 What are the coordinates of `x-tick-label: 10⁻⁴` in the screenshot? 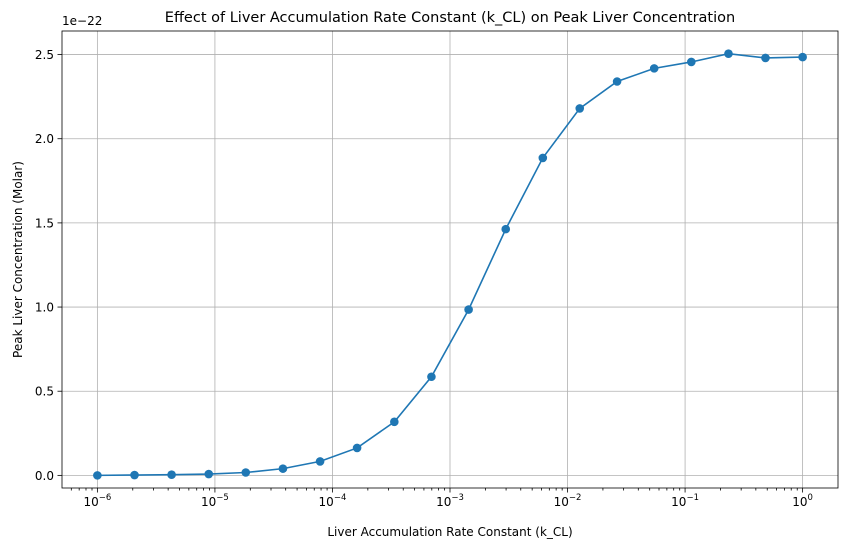 It's located at (333, 501).